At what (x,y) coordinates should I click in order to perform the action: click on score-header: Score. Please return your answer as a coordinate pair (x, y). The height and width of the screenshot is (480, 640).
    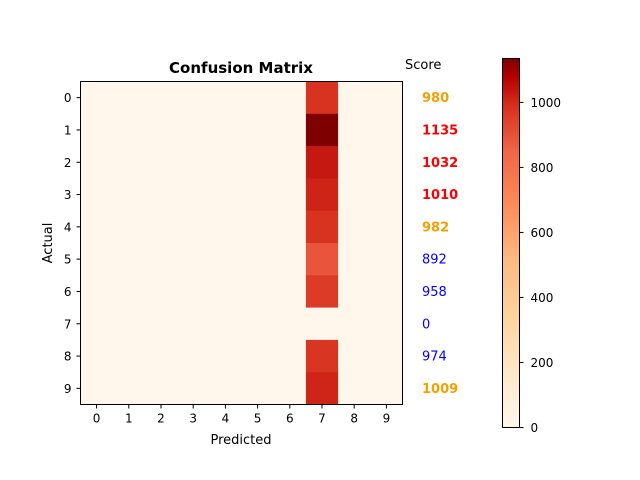
    Looking at the image, I should click on (423, 65).